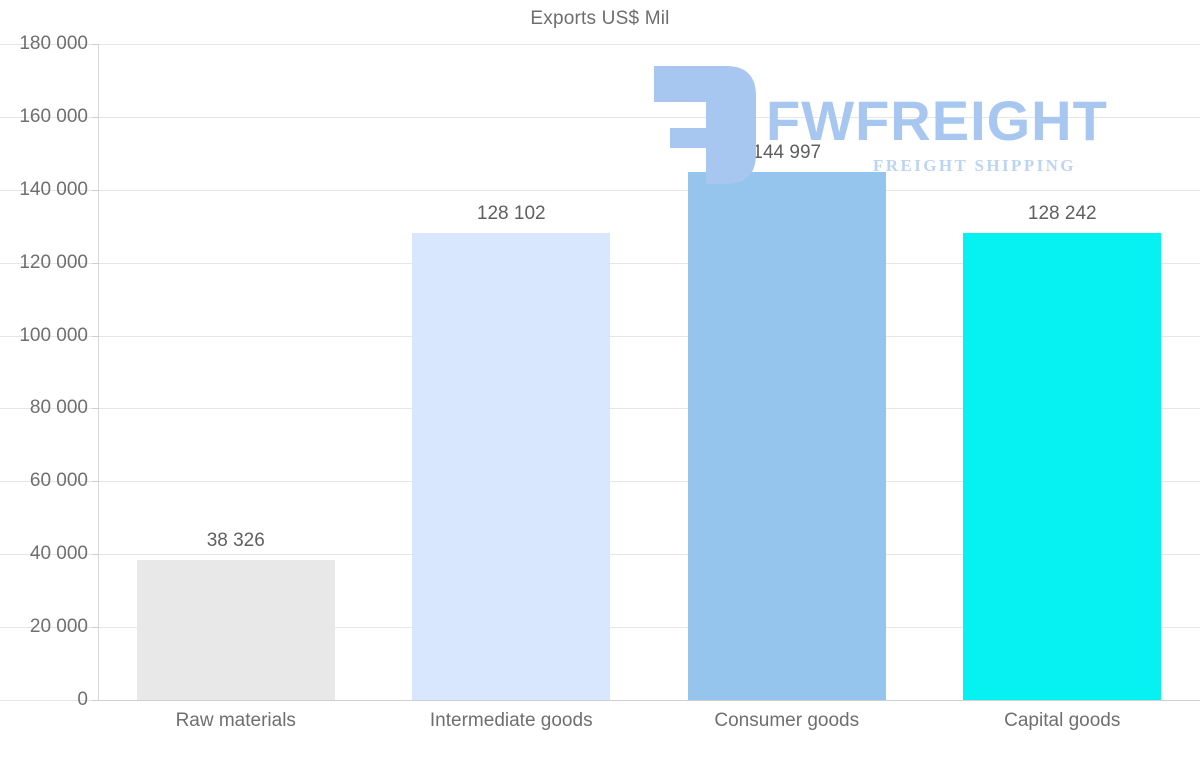 The height and width of the screenshot is (763, 1200). What do you see at coordinates (53, 189) in the screenshot?
I see `y-axis-tick-label: 140 000` at bounding box center [53, 189].